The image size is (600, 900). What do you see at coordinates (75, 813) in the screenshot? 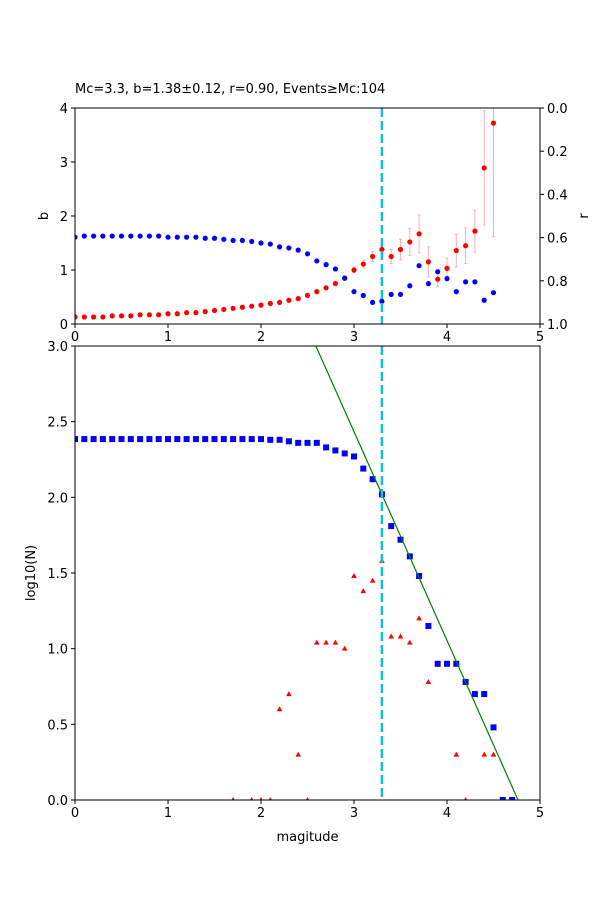
I see `x-tick-label: 0` at bounding box center [75, 813].